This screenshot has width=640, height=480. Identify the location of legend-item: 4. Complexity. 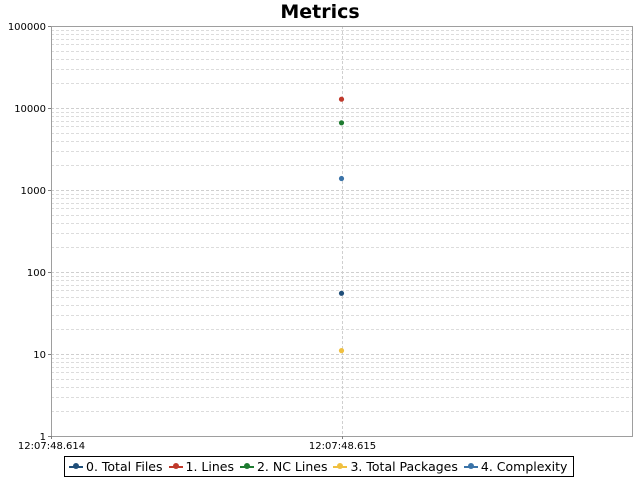
(515, 466).